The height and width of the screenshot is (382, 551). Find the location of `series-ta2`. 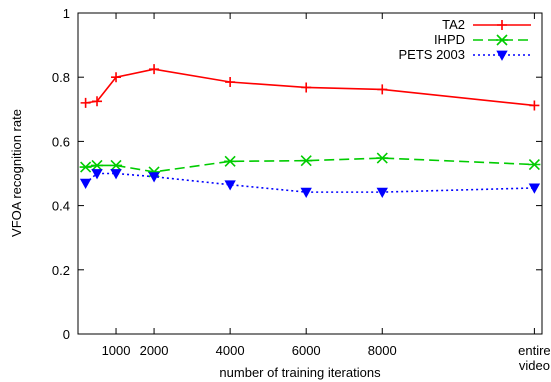

series-ta2 is located at coordinates (310, 87).